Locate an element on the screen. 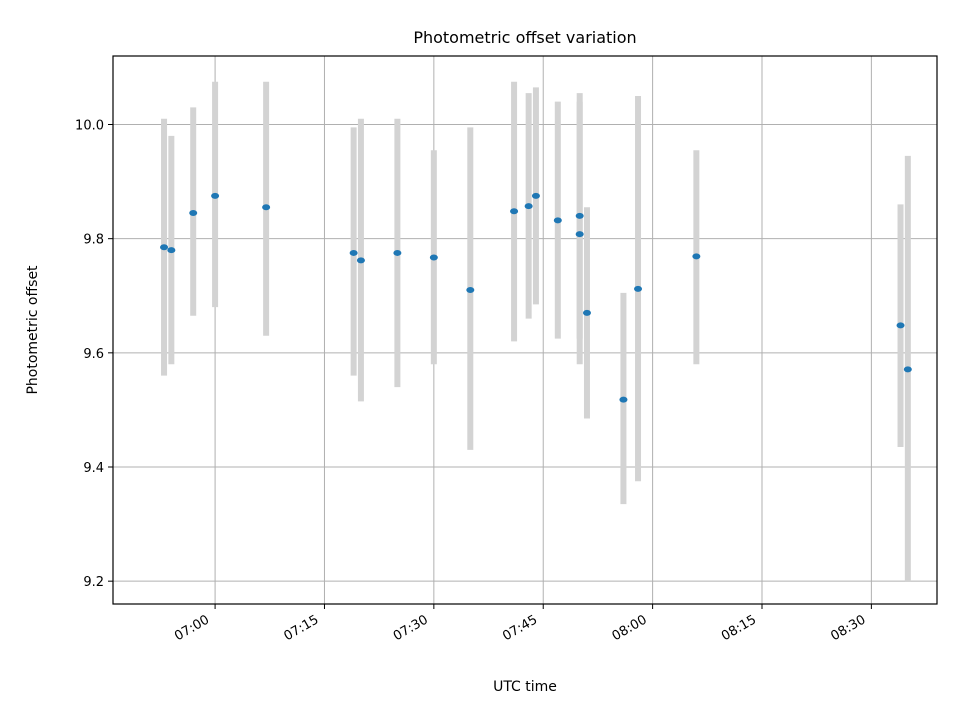  y-tick-label: 9.6 is located at coordinates (93, 354).